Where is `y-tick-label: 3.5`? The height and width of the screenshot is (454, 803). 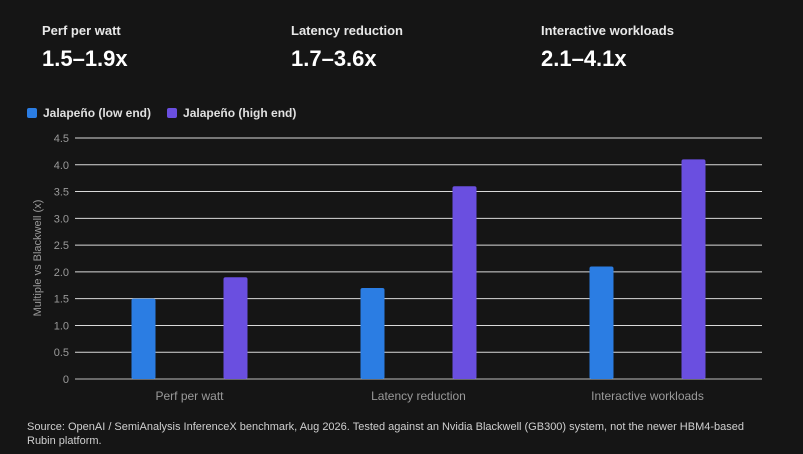
y-tick-label: 3.5 is located at coordinates (61, 193).